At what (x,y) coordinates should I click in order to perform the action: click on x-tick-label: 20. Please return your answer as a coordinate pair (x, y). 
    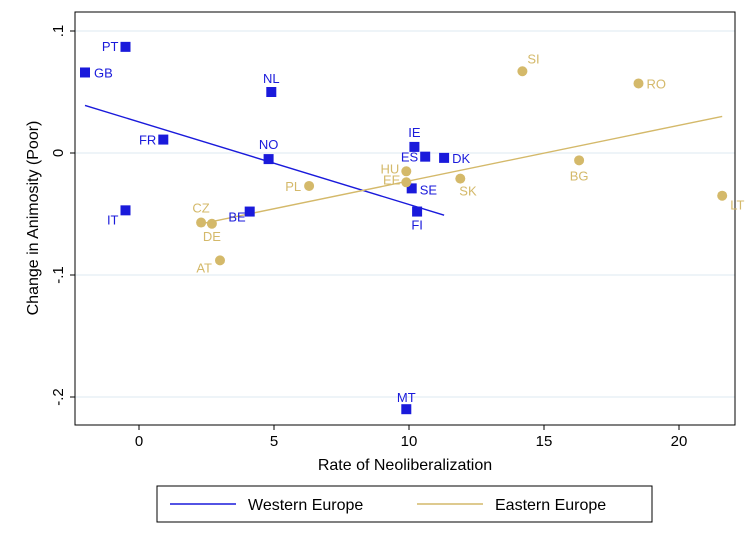
    Looking at the image, I should click on (679, 441).